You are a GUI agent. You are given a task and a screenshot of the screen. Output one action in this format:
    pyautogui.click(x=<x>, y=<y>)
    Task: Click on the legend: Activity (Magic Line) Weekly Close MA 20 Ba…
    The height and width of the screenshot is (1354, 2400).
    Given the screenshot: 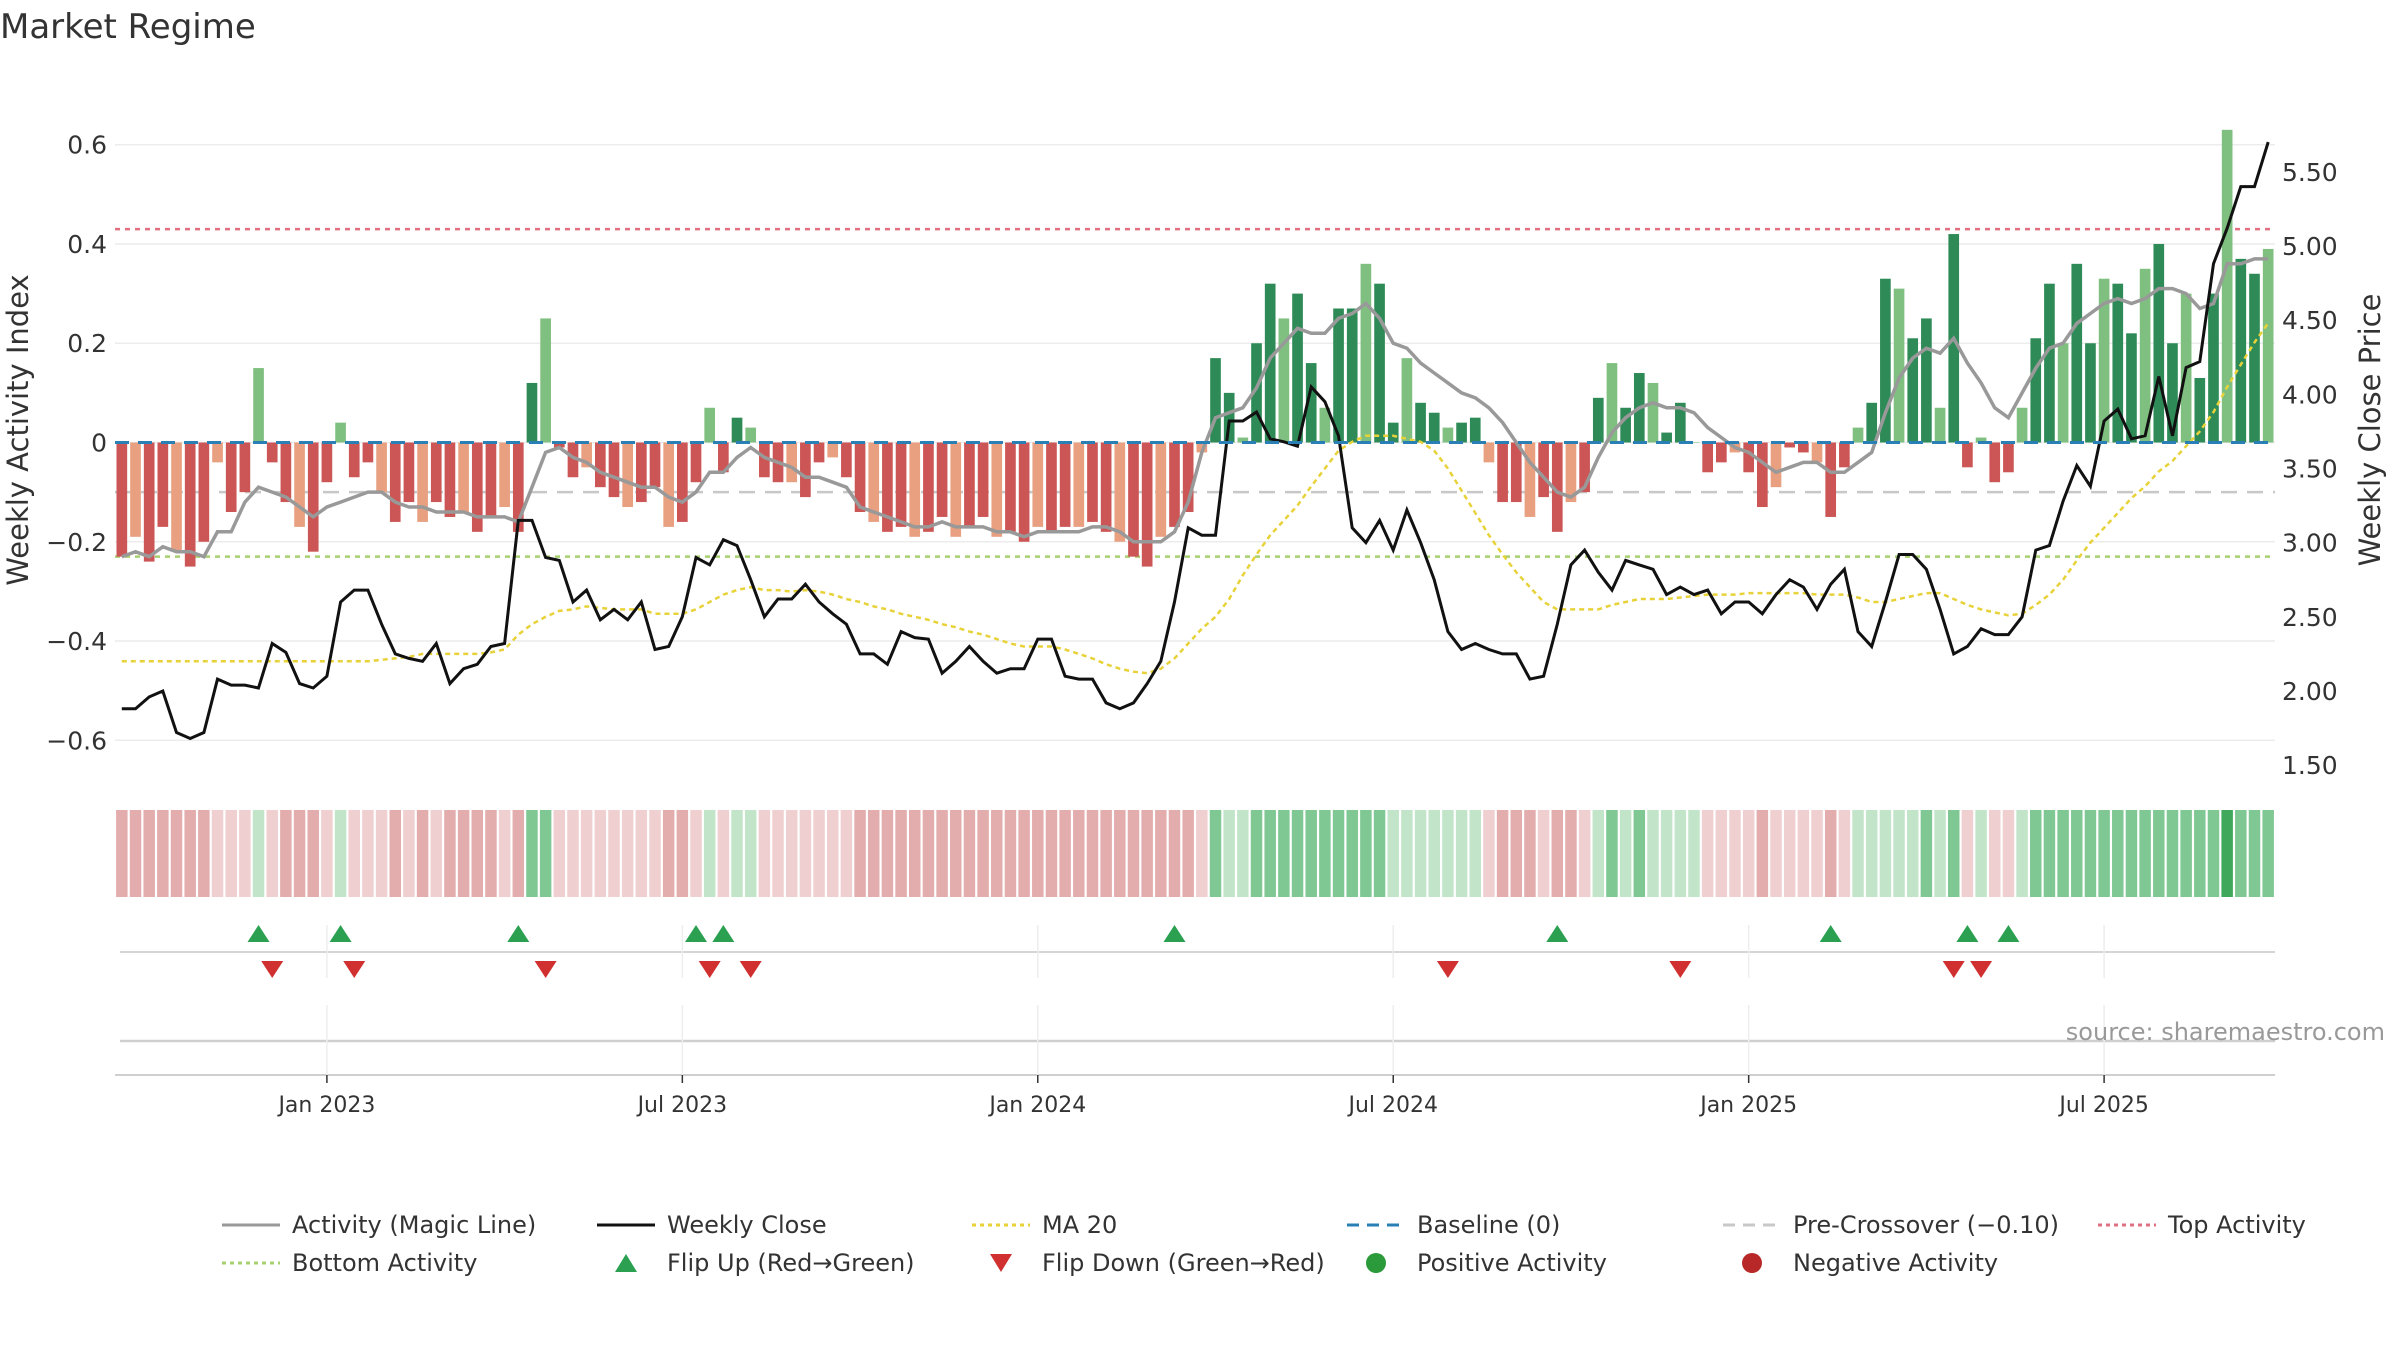 What is the action you would take?
    pyautogui.click(x=1264, y=1244)
    